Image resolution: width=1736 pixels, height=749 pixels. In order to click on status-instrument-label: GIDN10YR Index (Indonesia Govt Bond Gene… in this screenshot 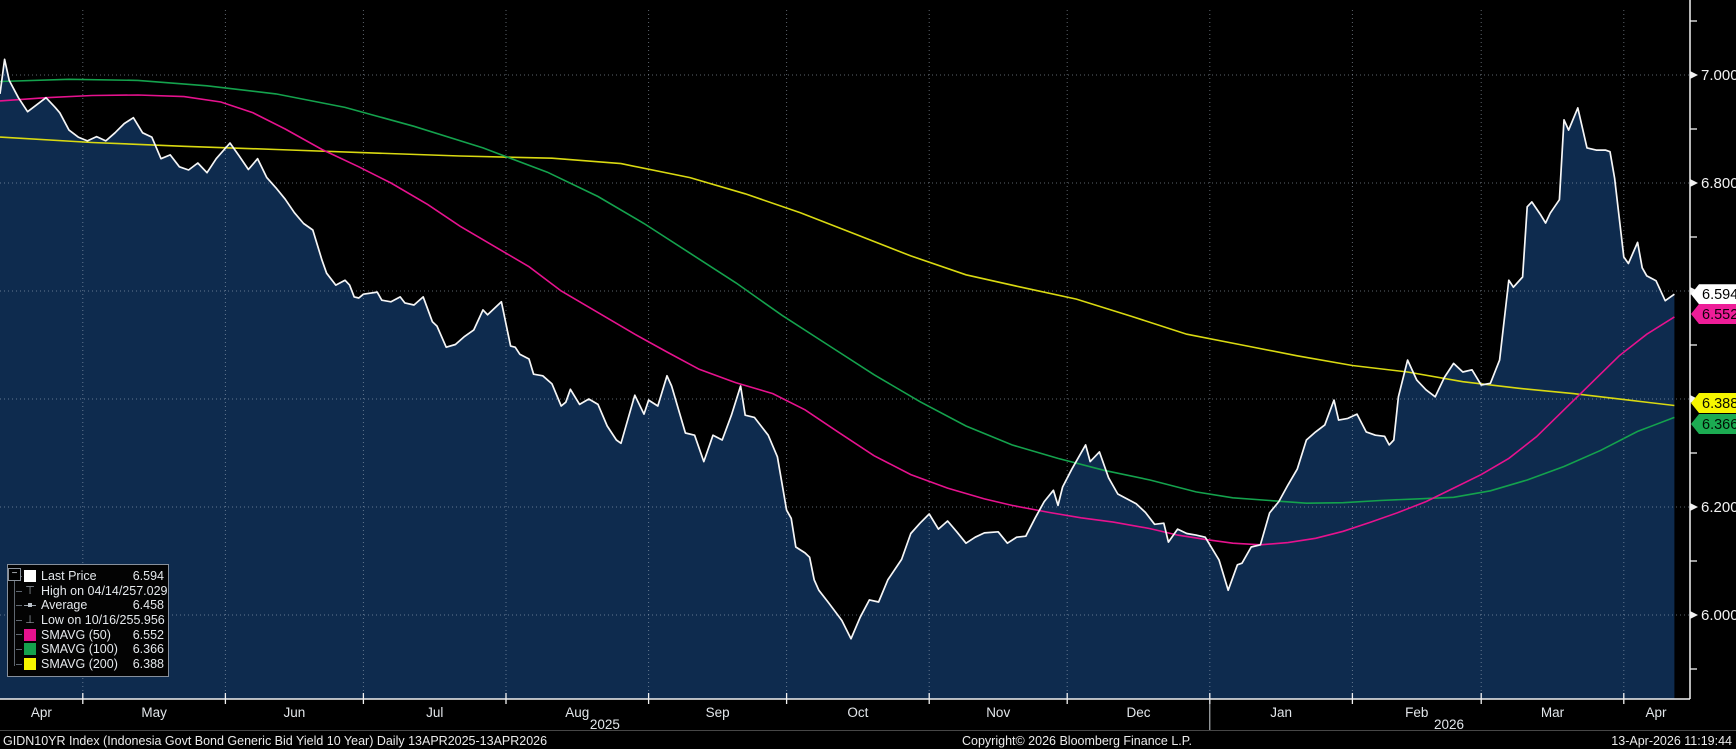, I will do `click(275, 741)`.